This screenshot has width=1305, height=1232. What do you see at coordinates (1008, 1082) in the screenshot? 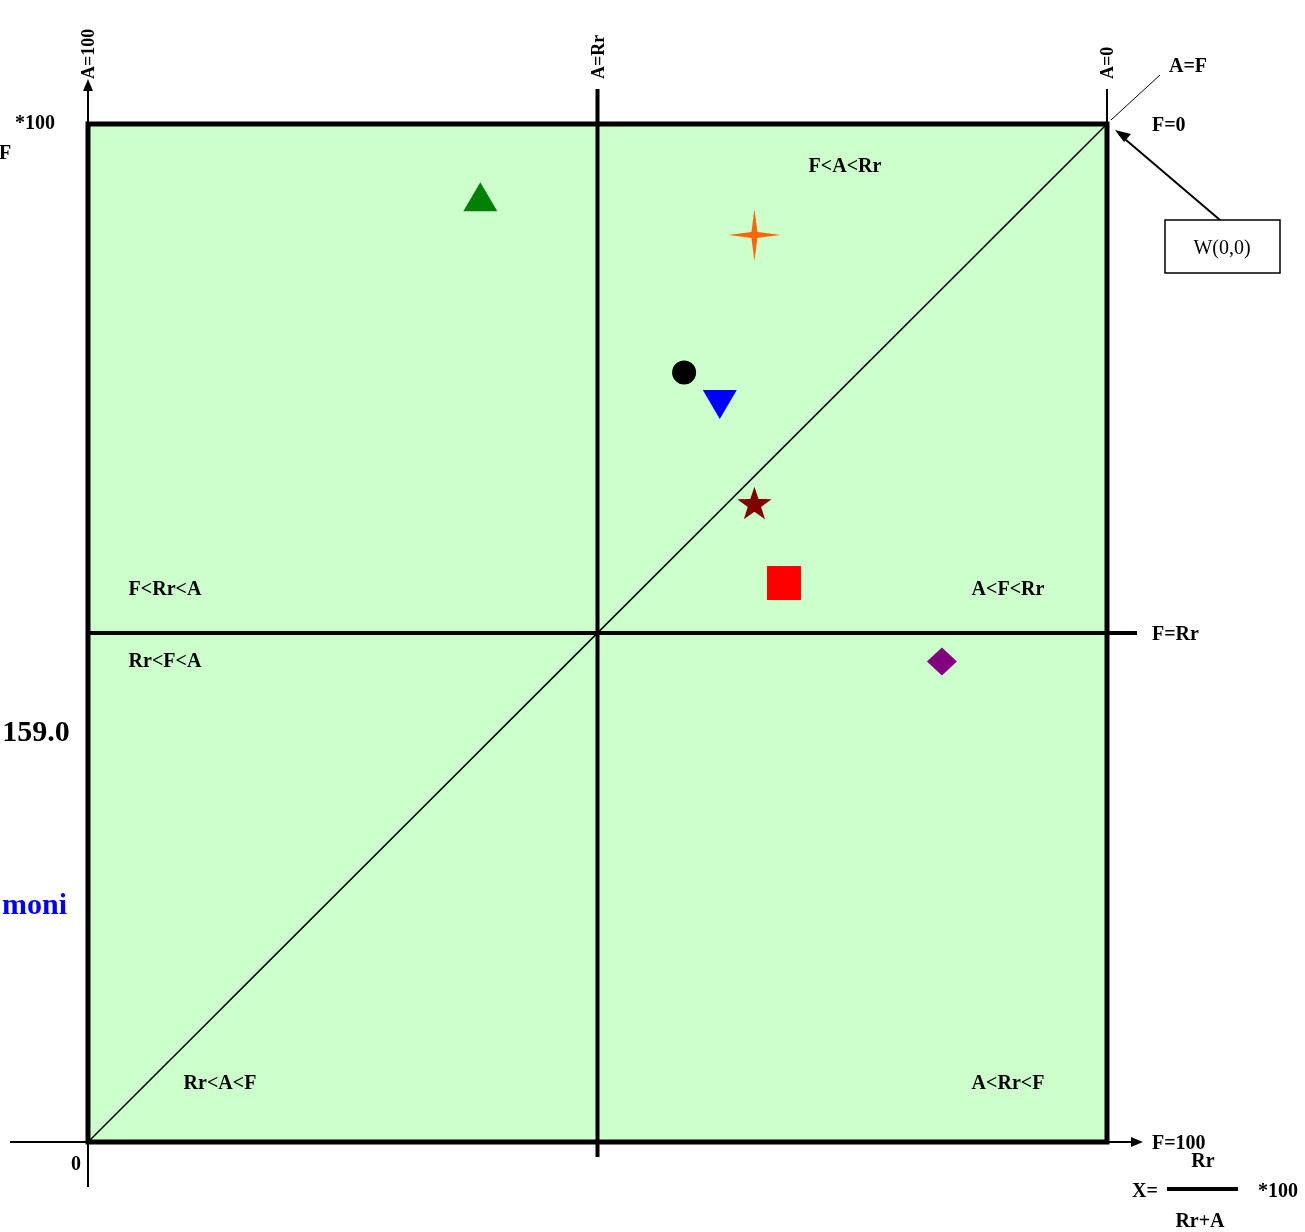
I see `annotation: A<Rr<F` at bounding box center [1008, 1082].